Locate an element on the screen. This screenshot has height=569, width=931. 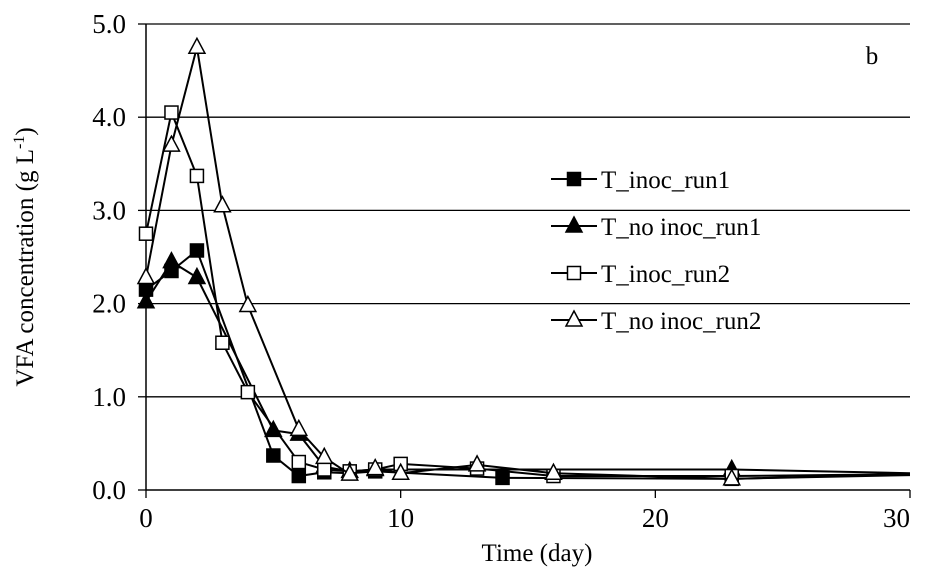
y-tick-label: 0.0 is located at coordinates (109, 490).